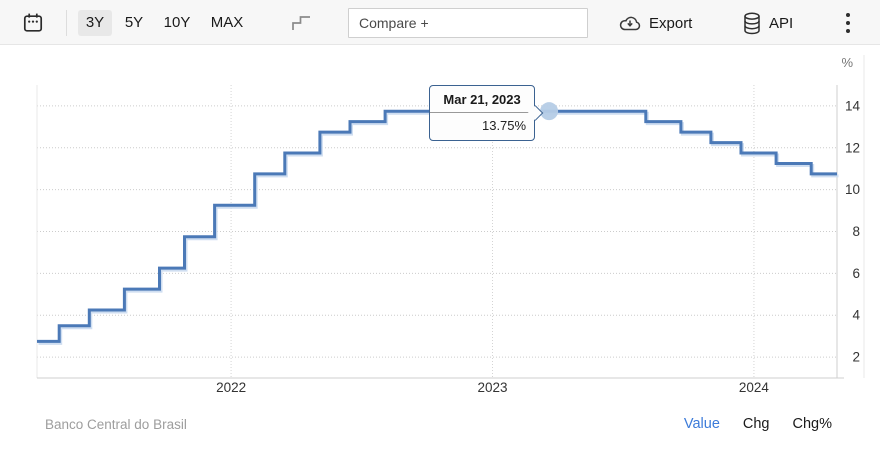 The image size is (880, 461). I want to click on tooltip-date: Mar 21, 2023, so click(482, 100).